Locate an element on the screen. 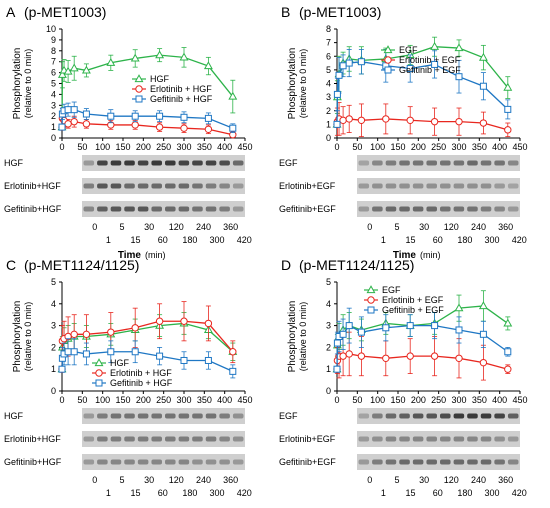 This screenshot has width=550, height=508. legend-label: Gefitinib + HGF is located at coordinates (141, 383).